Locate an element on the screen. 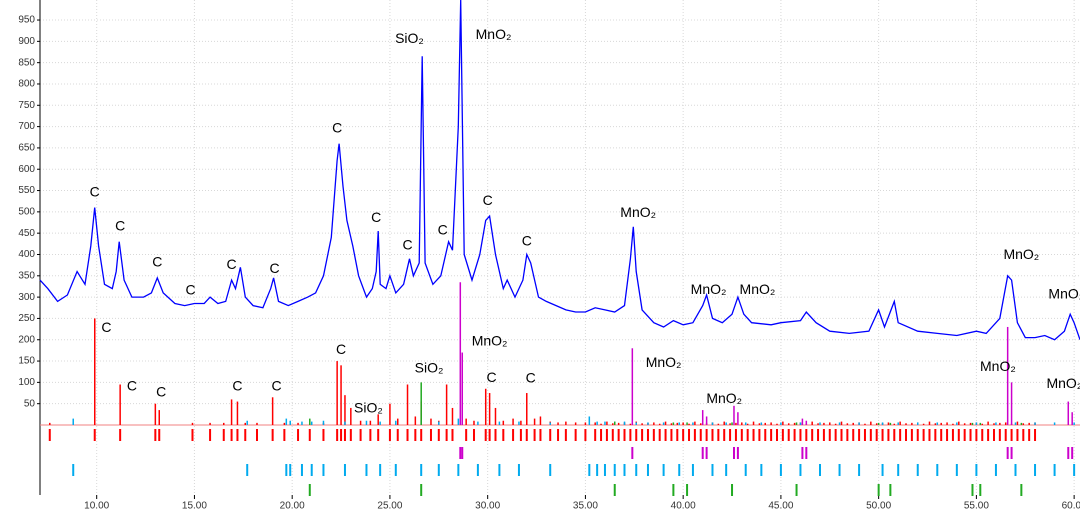 This screenshot has height=518, width=1080. y-tick-label: 850 is located at coordinates (26, 62).